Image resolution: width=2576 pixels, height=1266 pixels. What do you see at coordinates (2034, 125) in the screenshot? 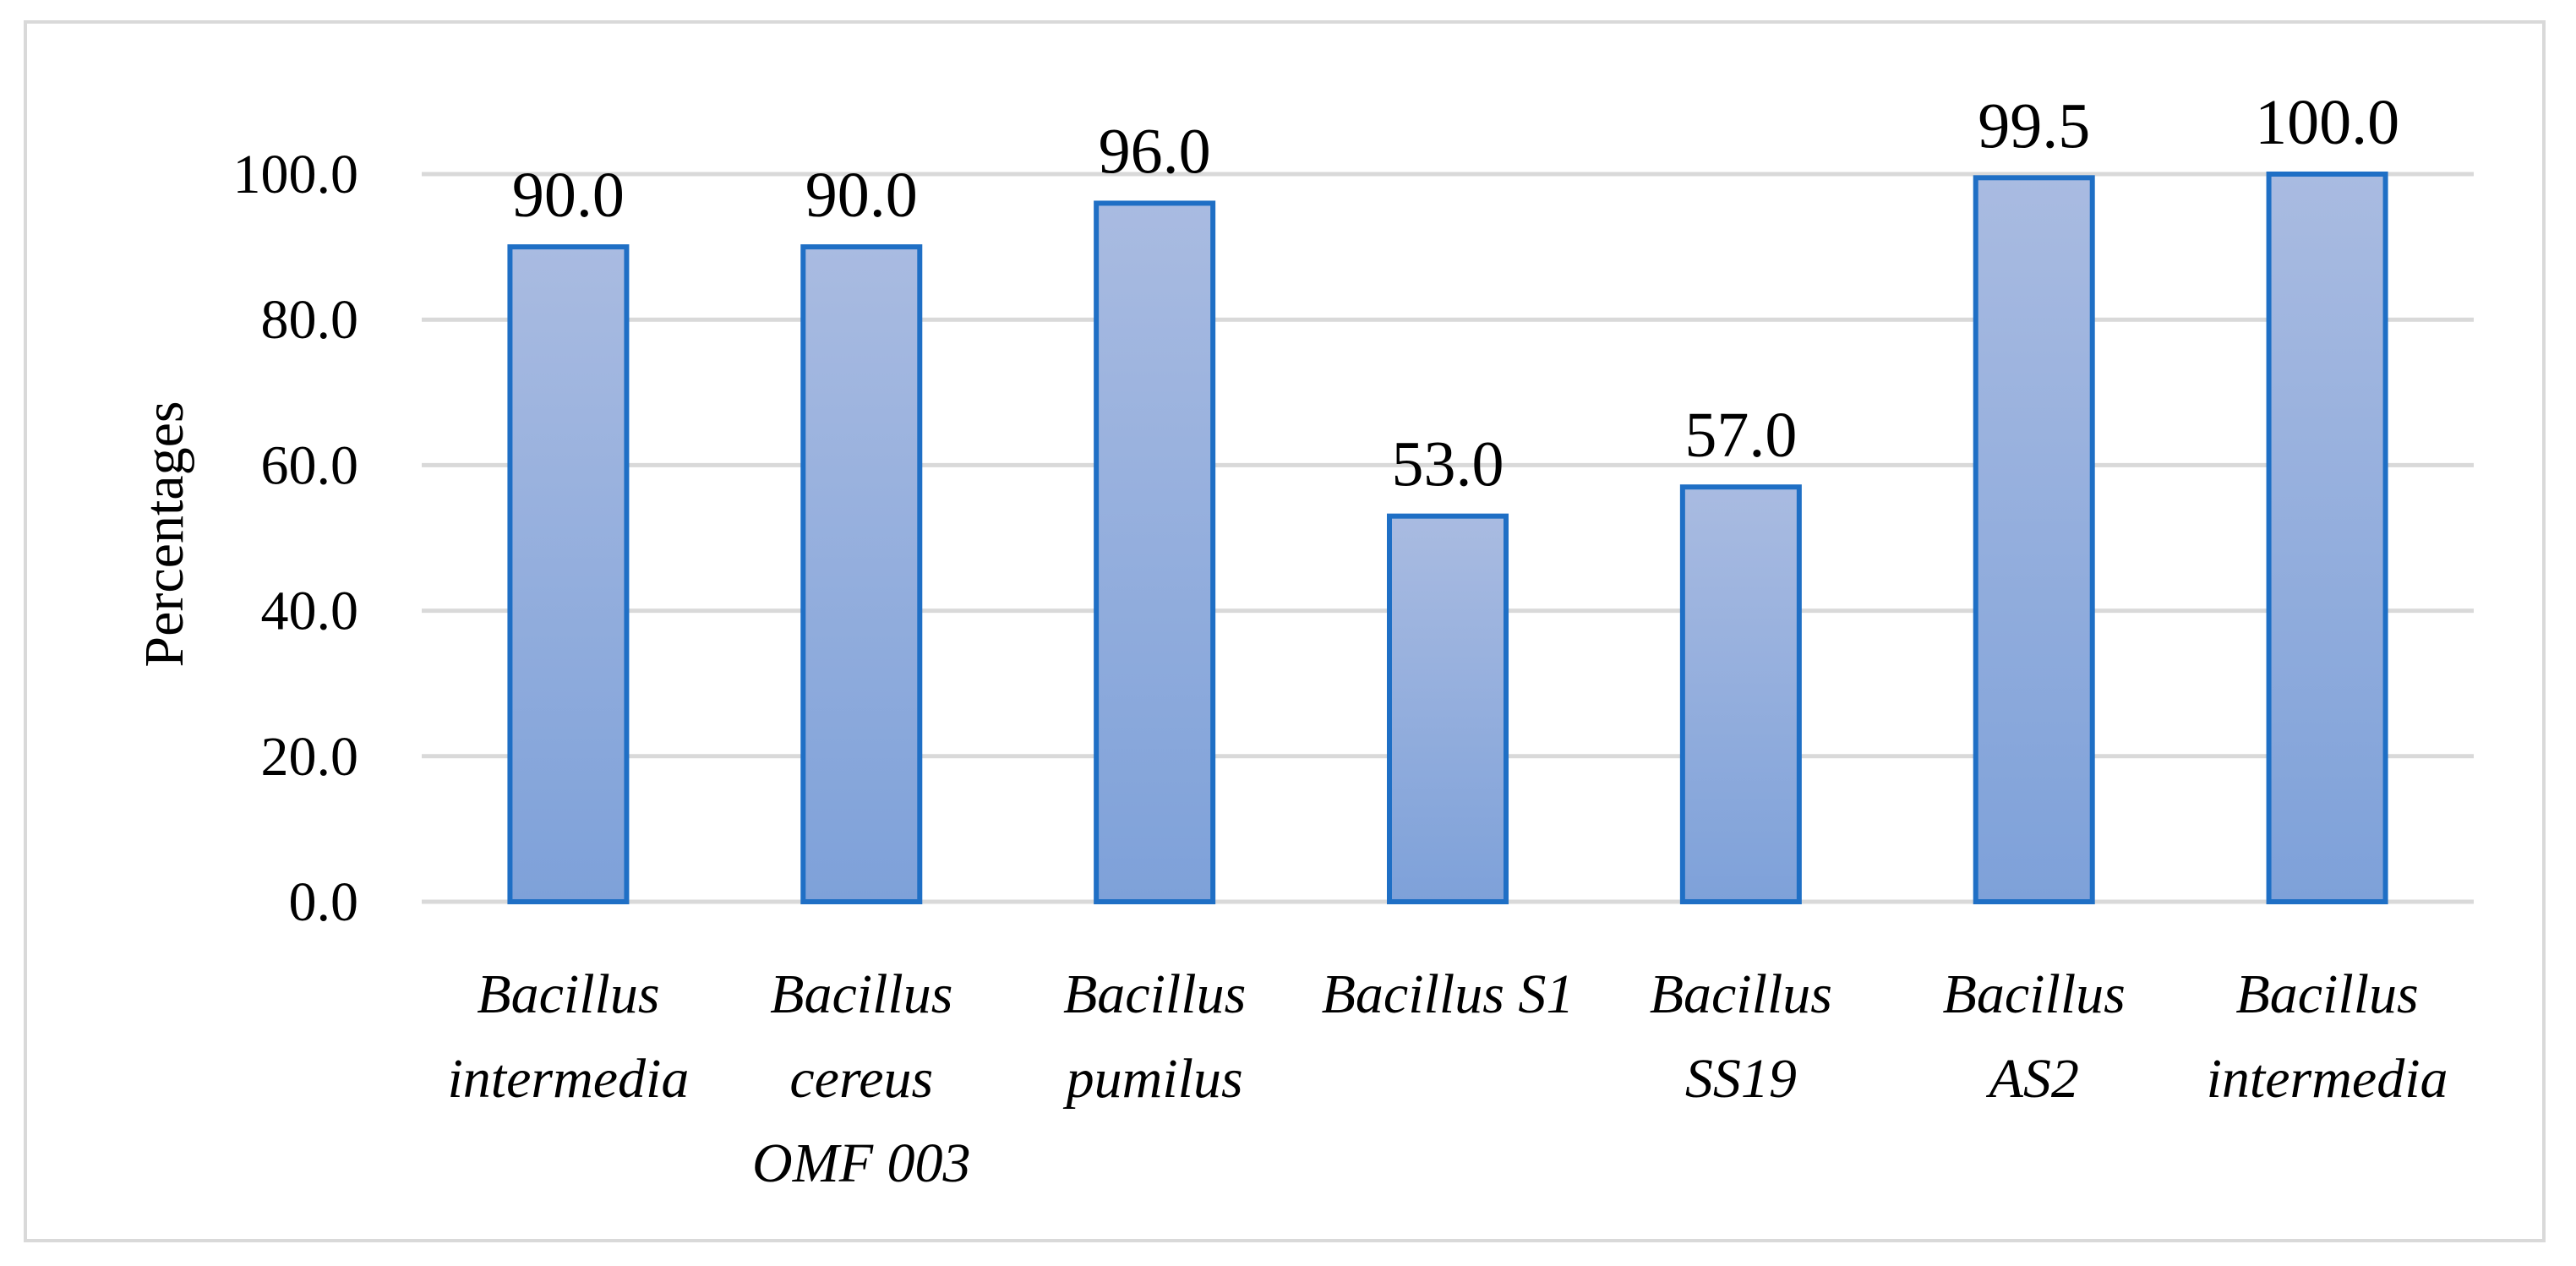
I see `data-label: 99.5` at bounding box center [2034, 125].